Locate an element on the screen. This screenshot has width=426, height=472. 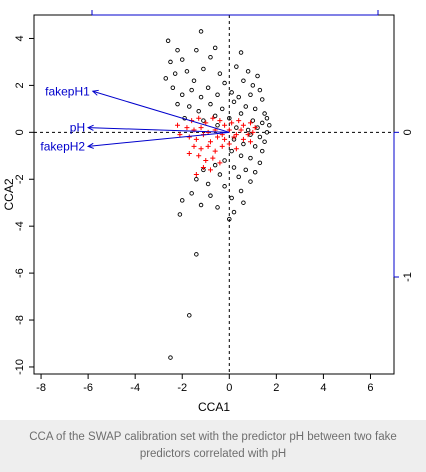
y-tick-label: -6 is located at coordinates (20, 273).